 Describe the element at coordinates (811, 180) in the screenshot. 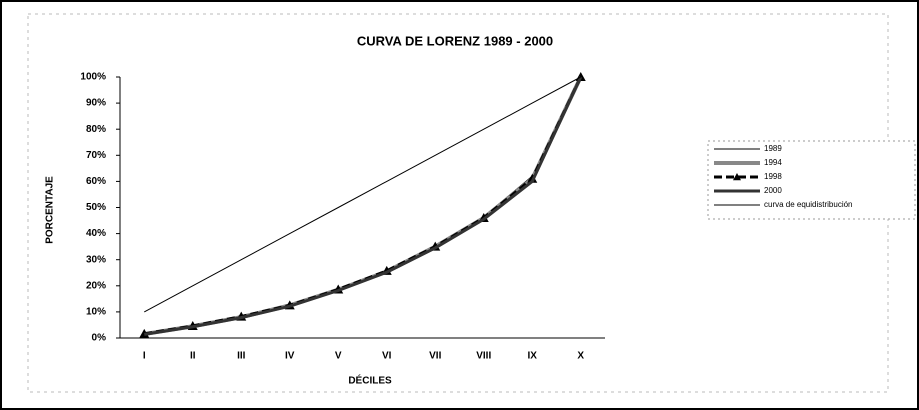

I see `legend-box` at that location.